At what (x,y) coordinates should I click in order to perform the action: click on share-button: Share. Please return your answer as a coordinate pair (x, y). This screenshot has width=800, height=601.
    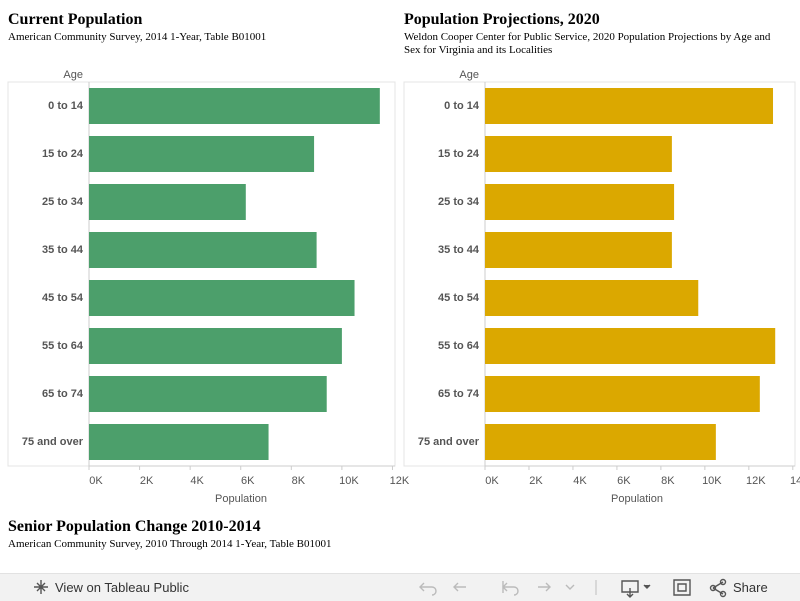
    Looking at the image, I should click on (750, 587).